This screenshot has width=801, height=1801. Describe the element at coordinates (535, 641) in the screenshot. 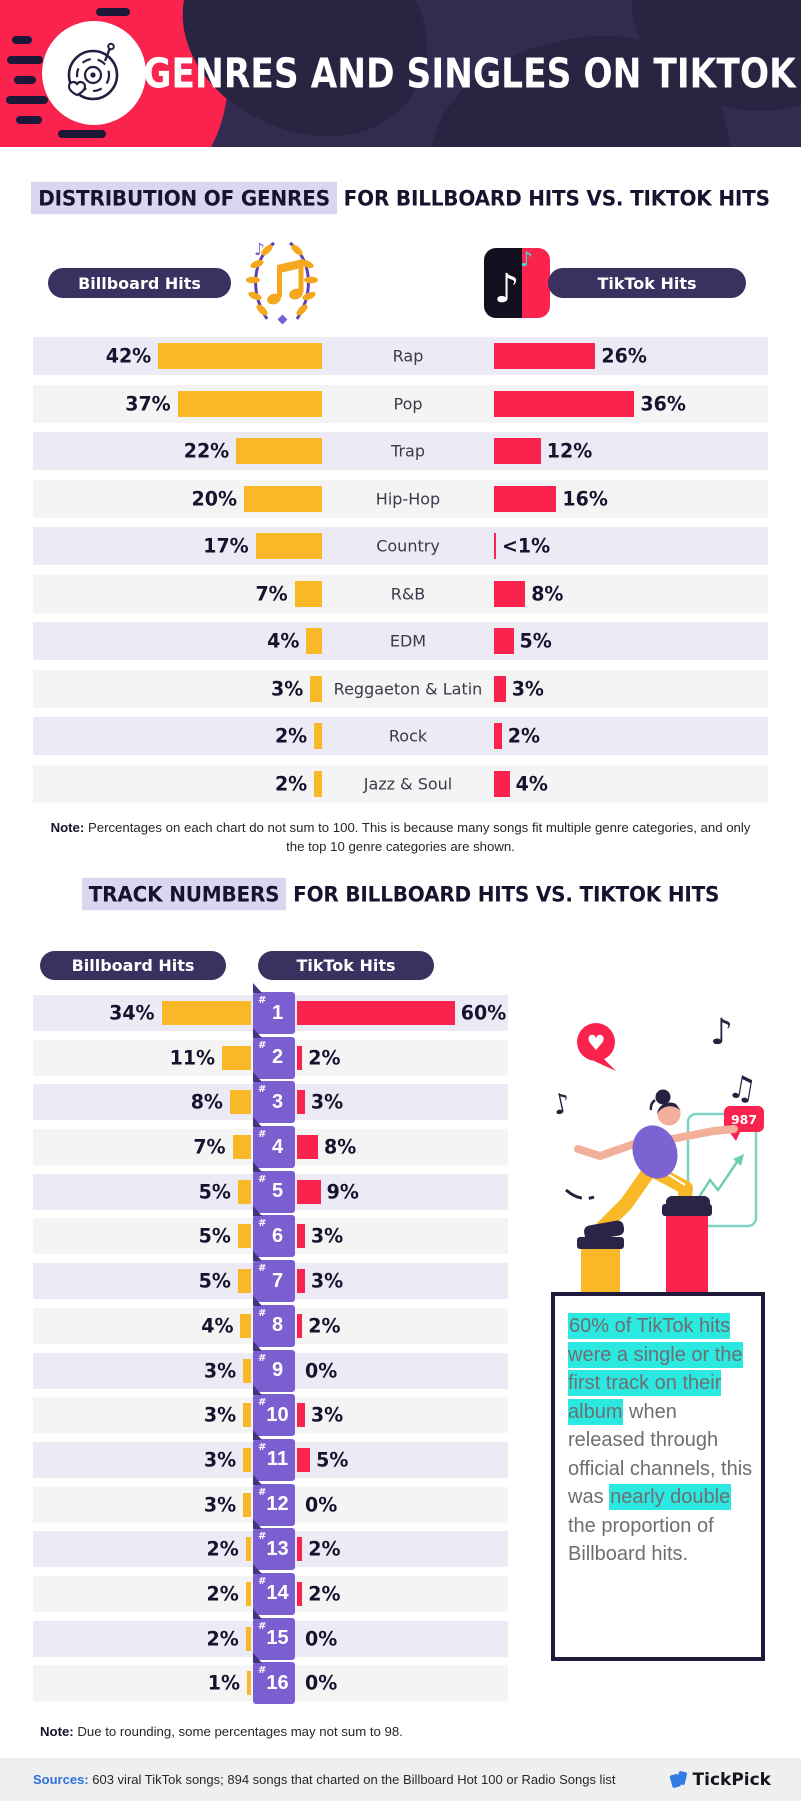

I see `tiktok-value-label: 5%` at that location.